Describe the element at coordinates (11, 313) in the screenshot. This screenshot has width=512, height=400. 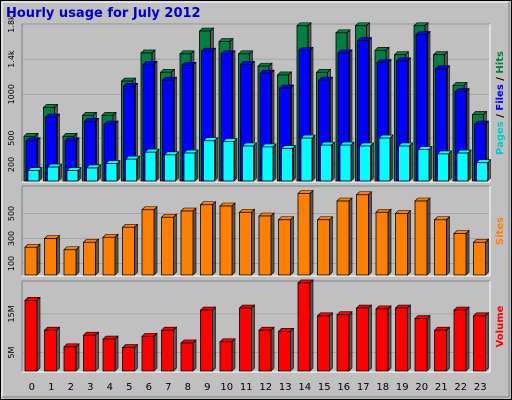
I see `y-tick-label: 15M` at that location.